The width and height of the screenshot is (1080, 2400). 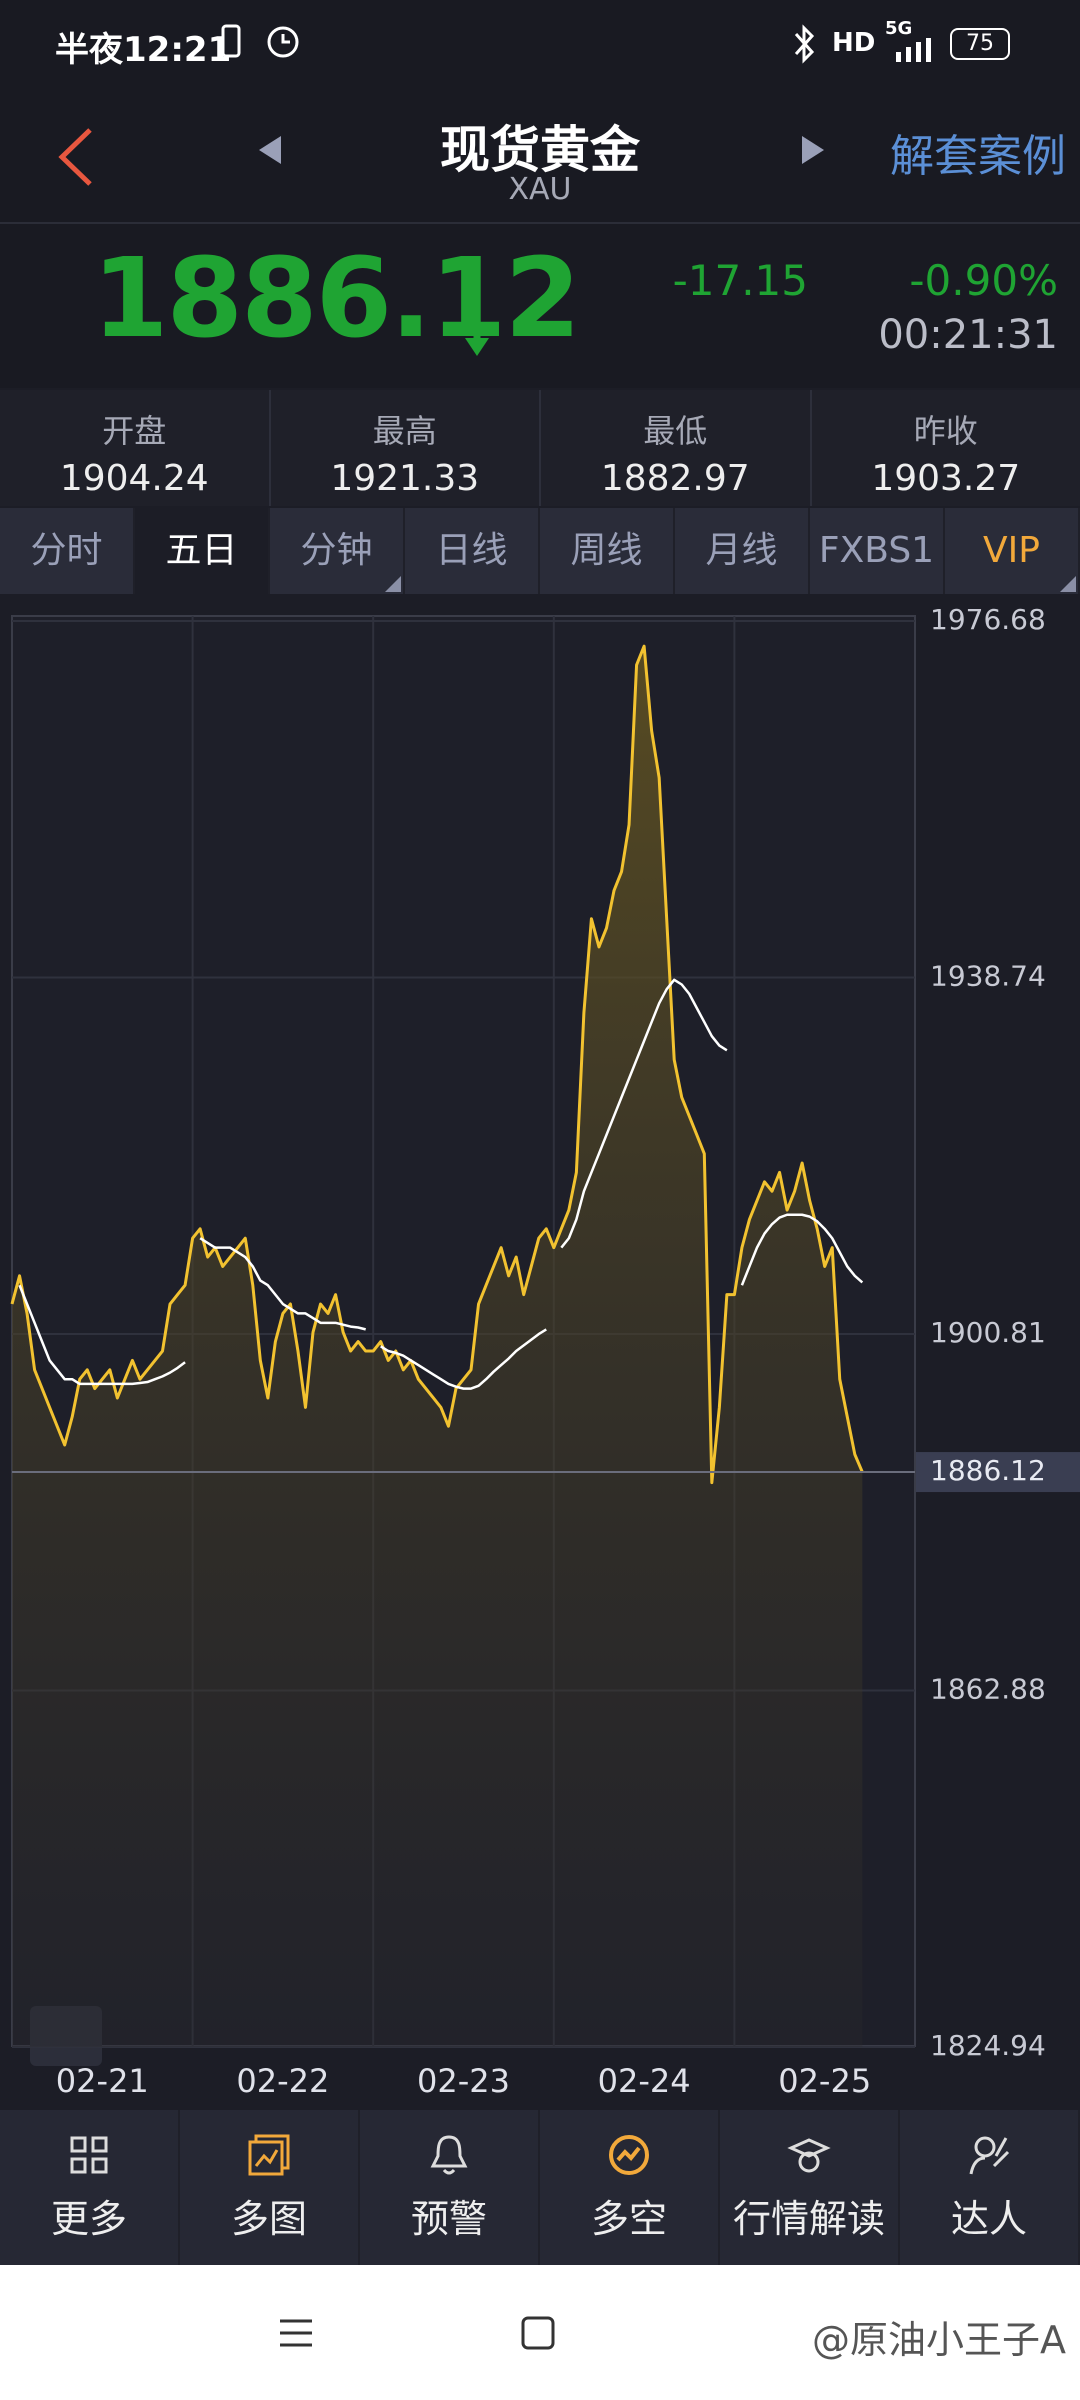 What do you see at coordinates (463, 2081) in the screenshot?
I see `x-tick-label: 02-23` at bounding box center [463, 2081].